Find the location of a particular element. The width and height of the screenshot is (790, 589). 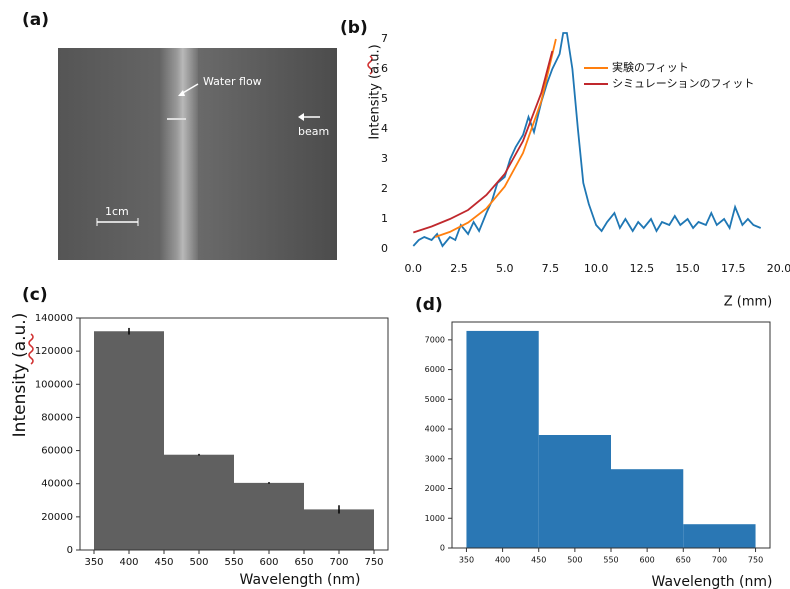

x-tick-label: 10.0 is located at coordinates (596, 268).